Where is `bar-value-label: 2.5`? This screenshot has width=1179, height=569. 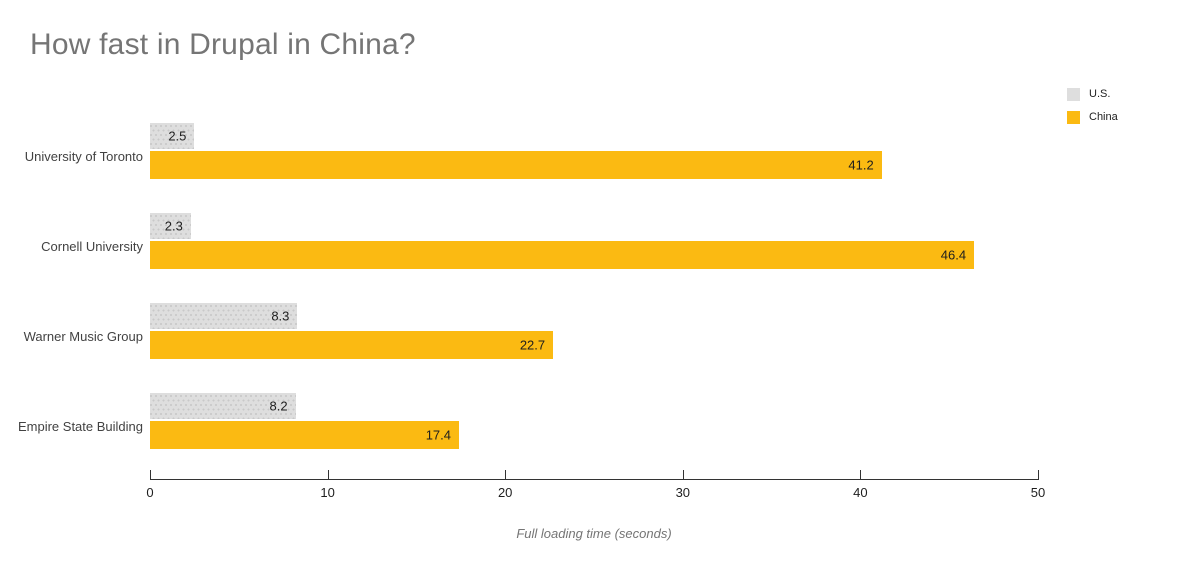
bar-value-label: 2.5 is located at coordinates (177, 136).